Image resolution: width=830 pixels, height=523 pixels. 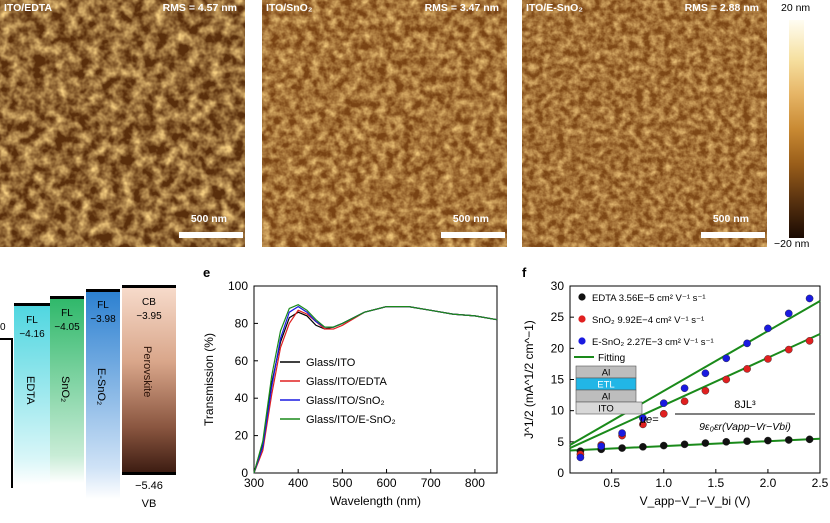 What do you see at coordinates (149, 504) in the screenshot?
I see `vb-label: VB` at bounding box center [149, 504].